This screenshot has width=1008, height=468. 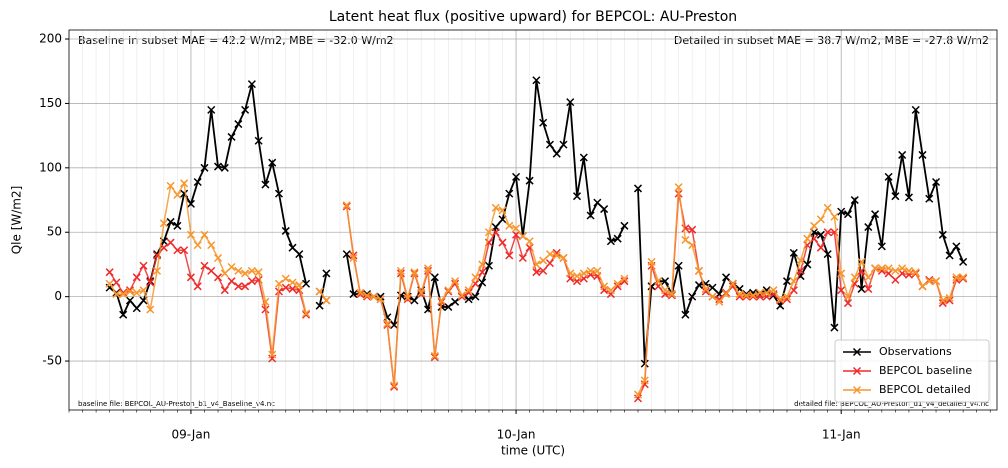 What do you see at coordinates (50, 39) in the screenshot?
I see `y-tick-label: 200` at bounding box center [50, 39].